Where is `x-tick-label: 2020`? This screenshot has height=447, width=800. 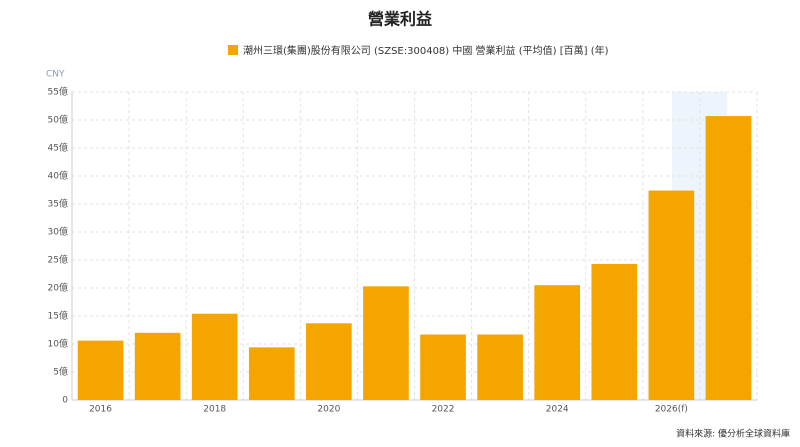
x-tick-label: 2020 is located at coordinates (328, 410).